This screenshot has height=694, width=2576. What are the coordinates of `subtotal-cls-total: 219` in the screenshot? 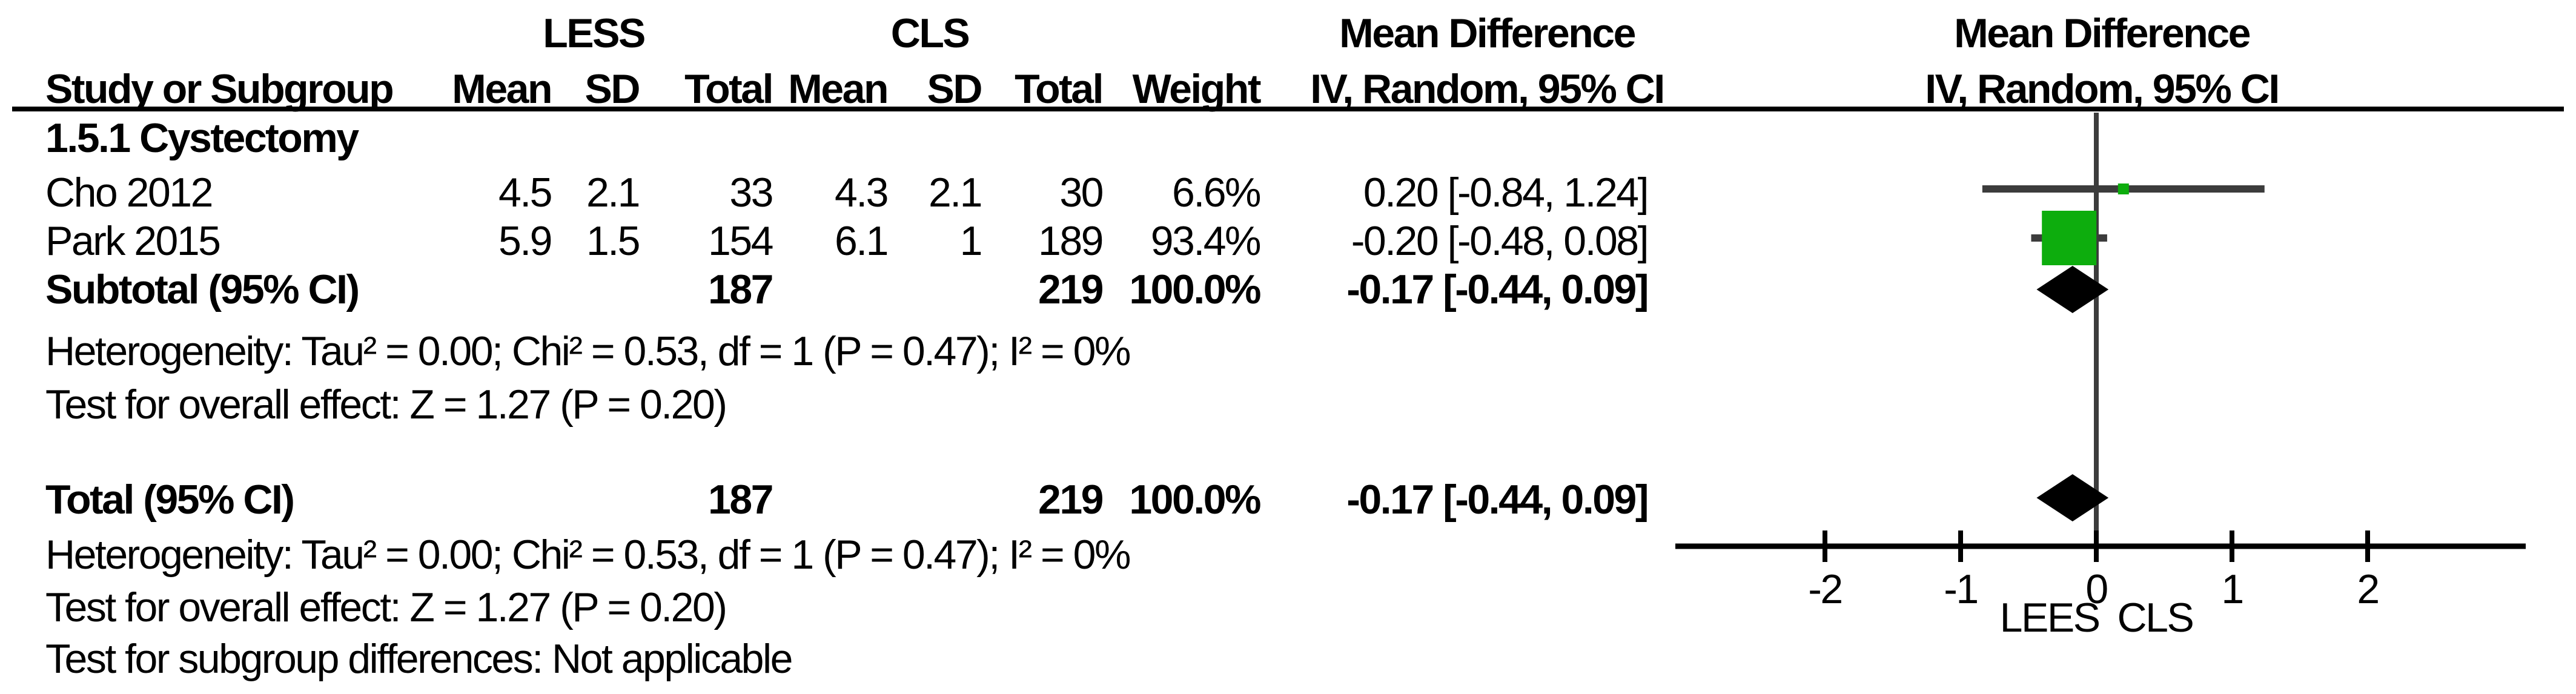 It's located at (1071, 289).